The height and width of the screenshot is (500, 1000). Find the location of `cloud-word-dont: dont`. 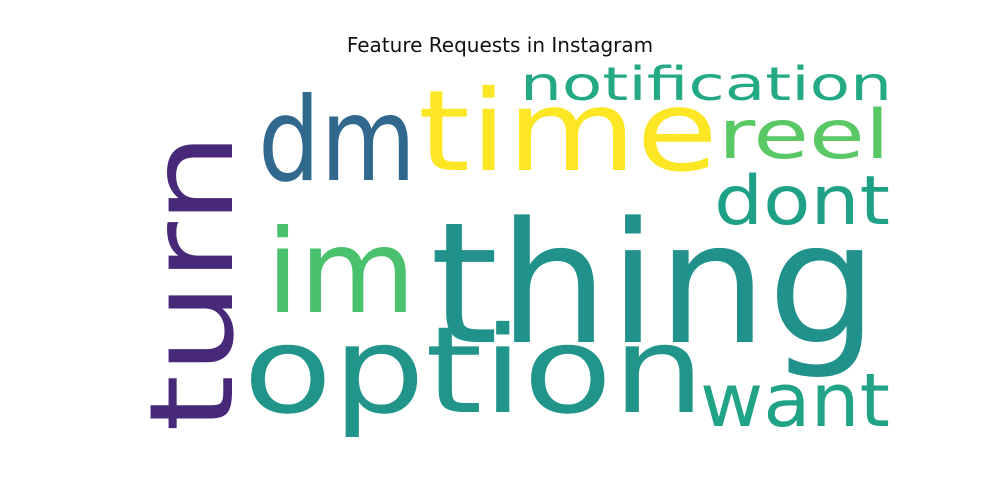

cloud-word-dont: dont is located at coordinates (802, 201).